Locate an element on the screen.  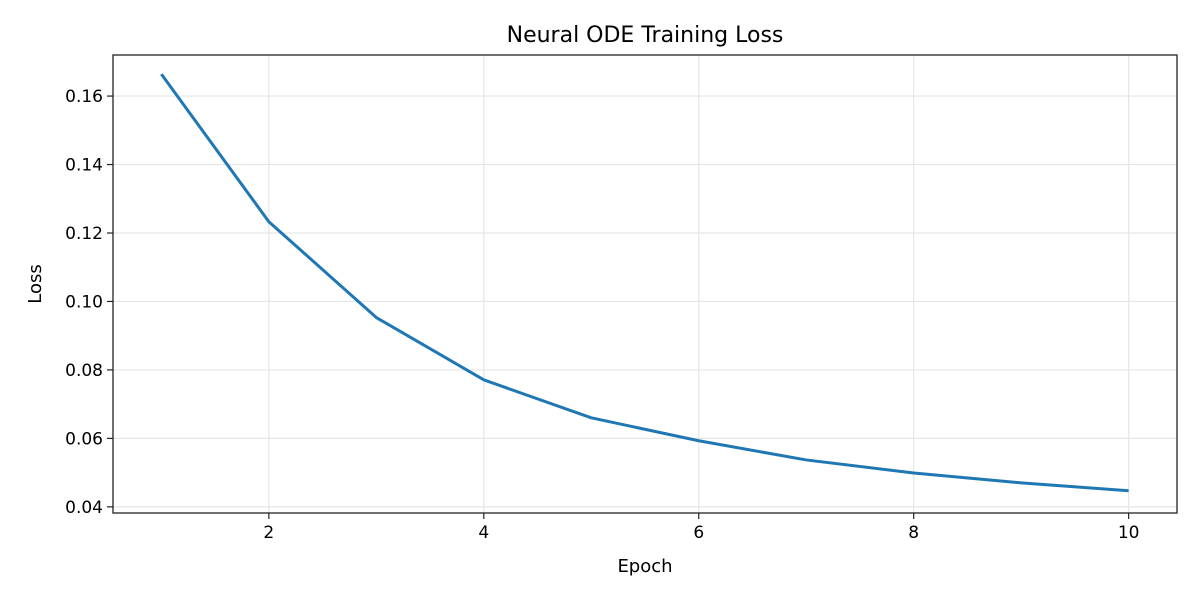
y-axis-label: Loss is located at coordinates (35, 283).